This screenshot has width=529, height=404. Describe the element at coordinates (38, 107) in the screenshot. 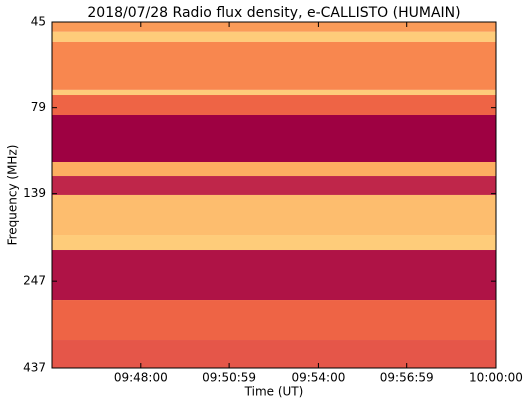

I see `y-tick-label: 79` at that location.